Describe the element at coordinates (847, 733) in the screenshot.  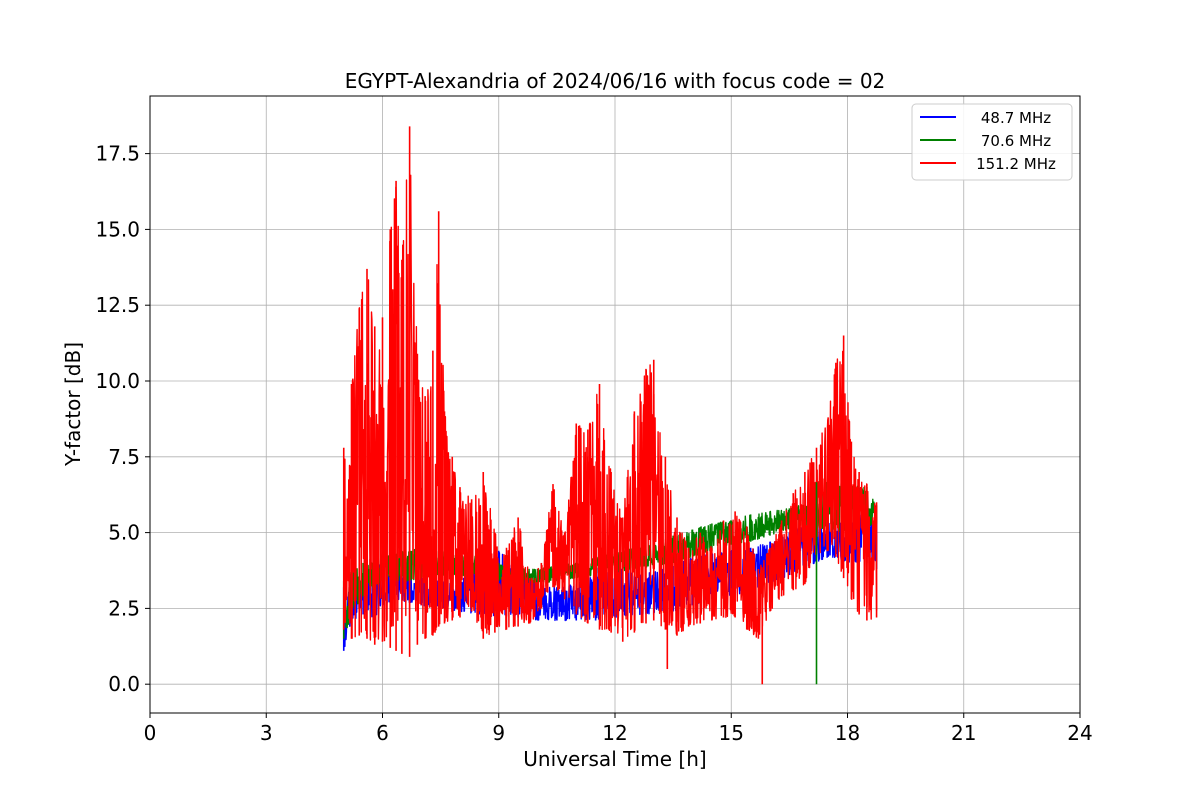
I see `x-tick-label: 18` at that location.